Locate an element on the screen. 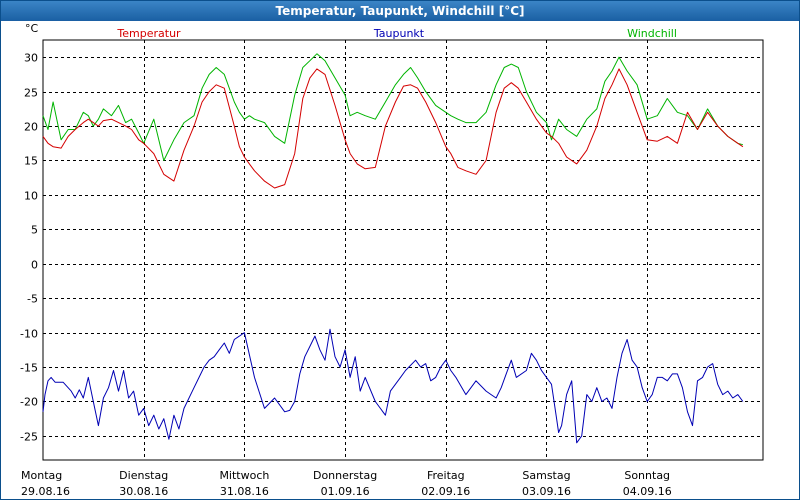  day-name-label: Mittwoch is located at coordinates (244, 475).